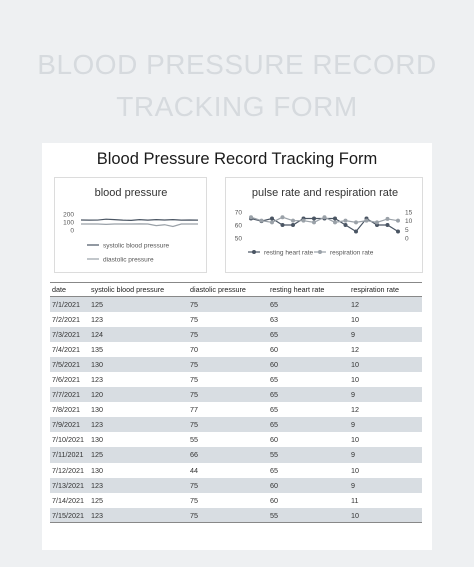  Describe the element at coordinates (72, 231) in the screenshot. I see `y-tick-label: 0` at that location.